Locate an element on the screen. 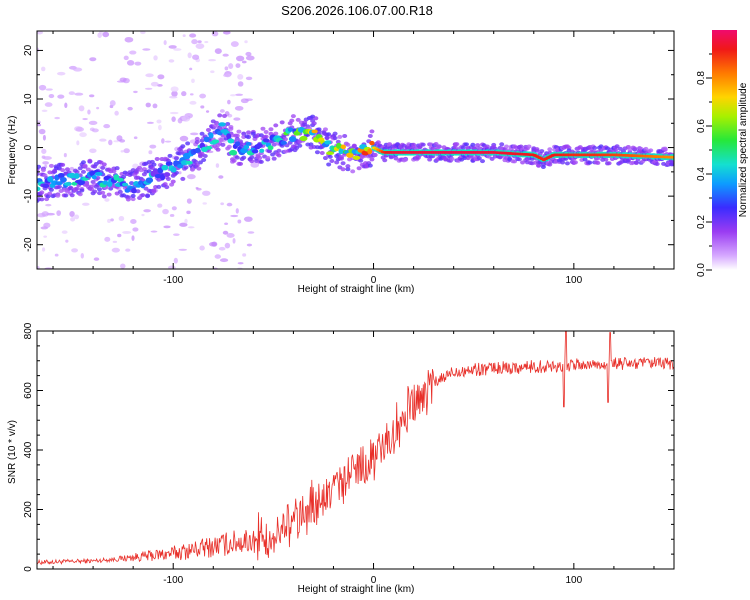 The width and height of the screenshot is (750, 600). spectrogram-xlabel: Height of straight line (km) is located at coordinates (356, 289).